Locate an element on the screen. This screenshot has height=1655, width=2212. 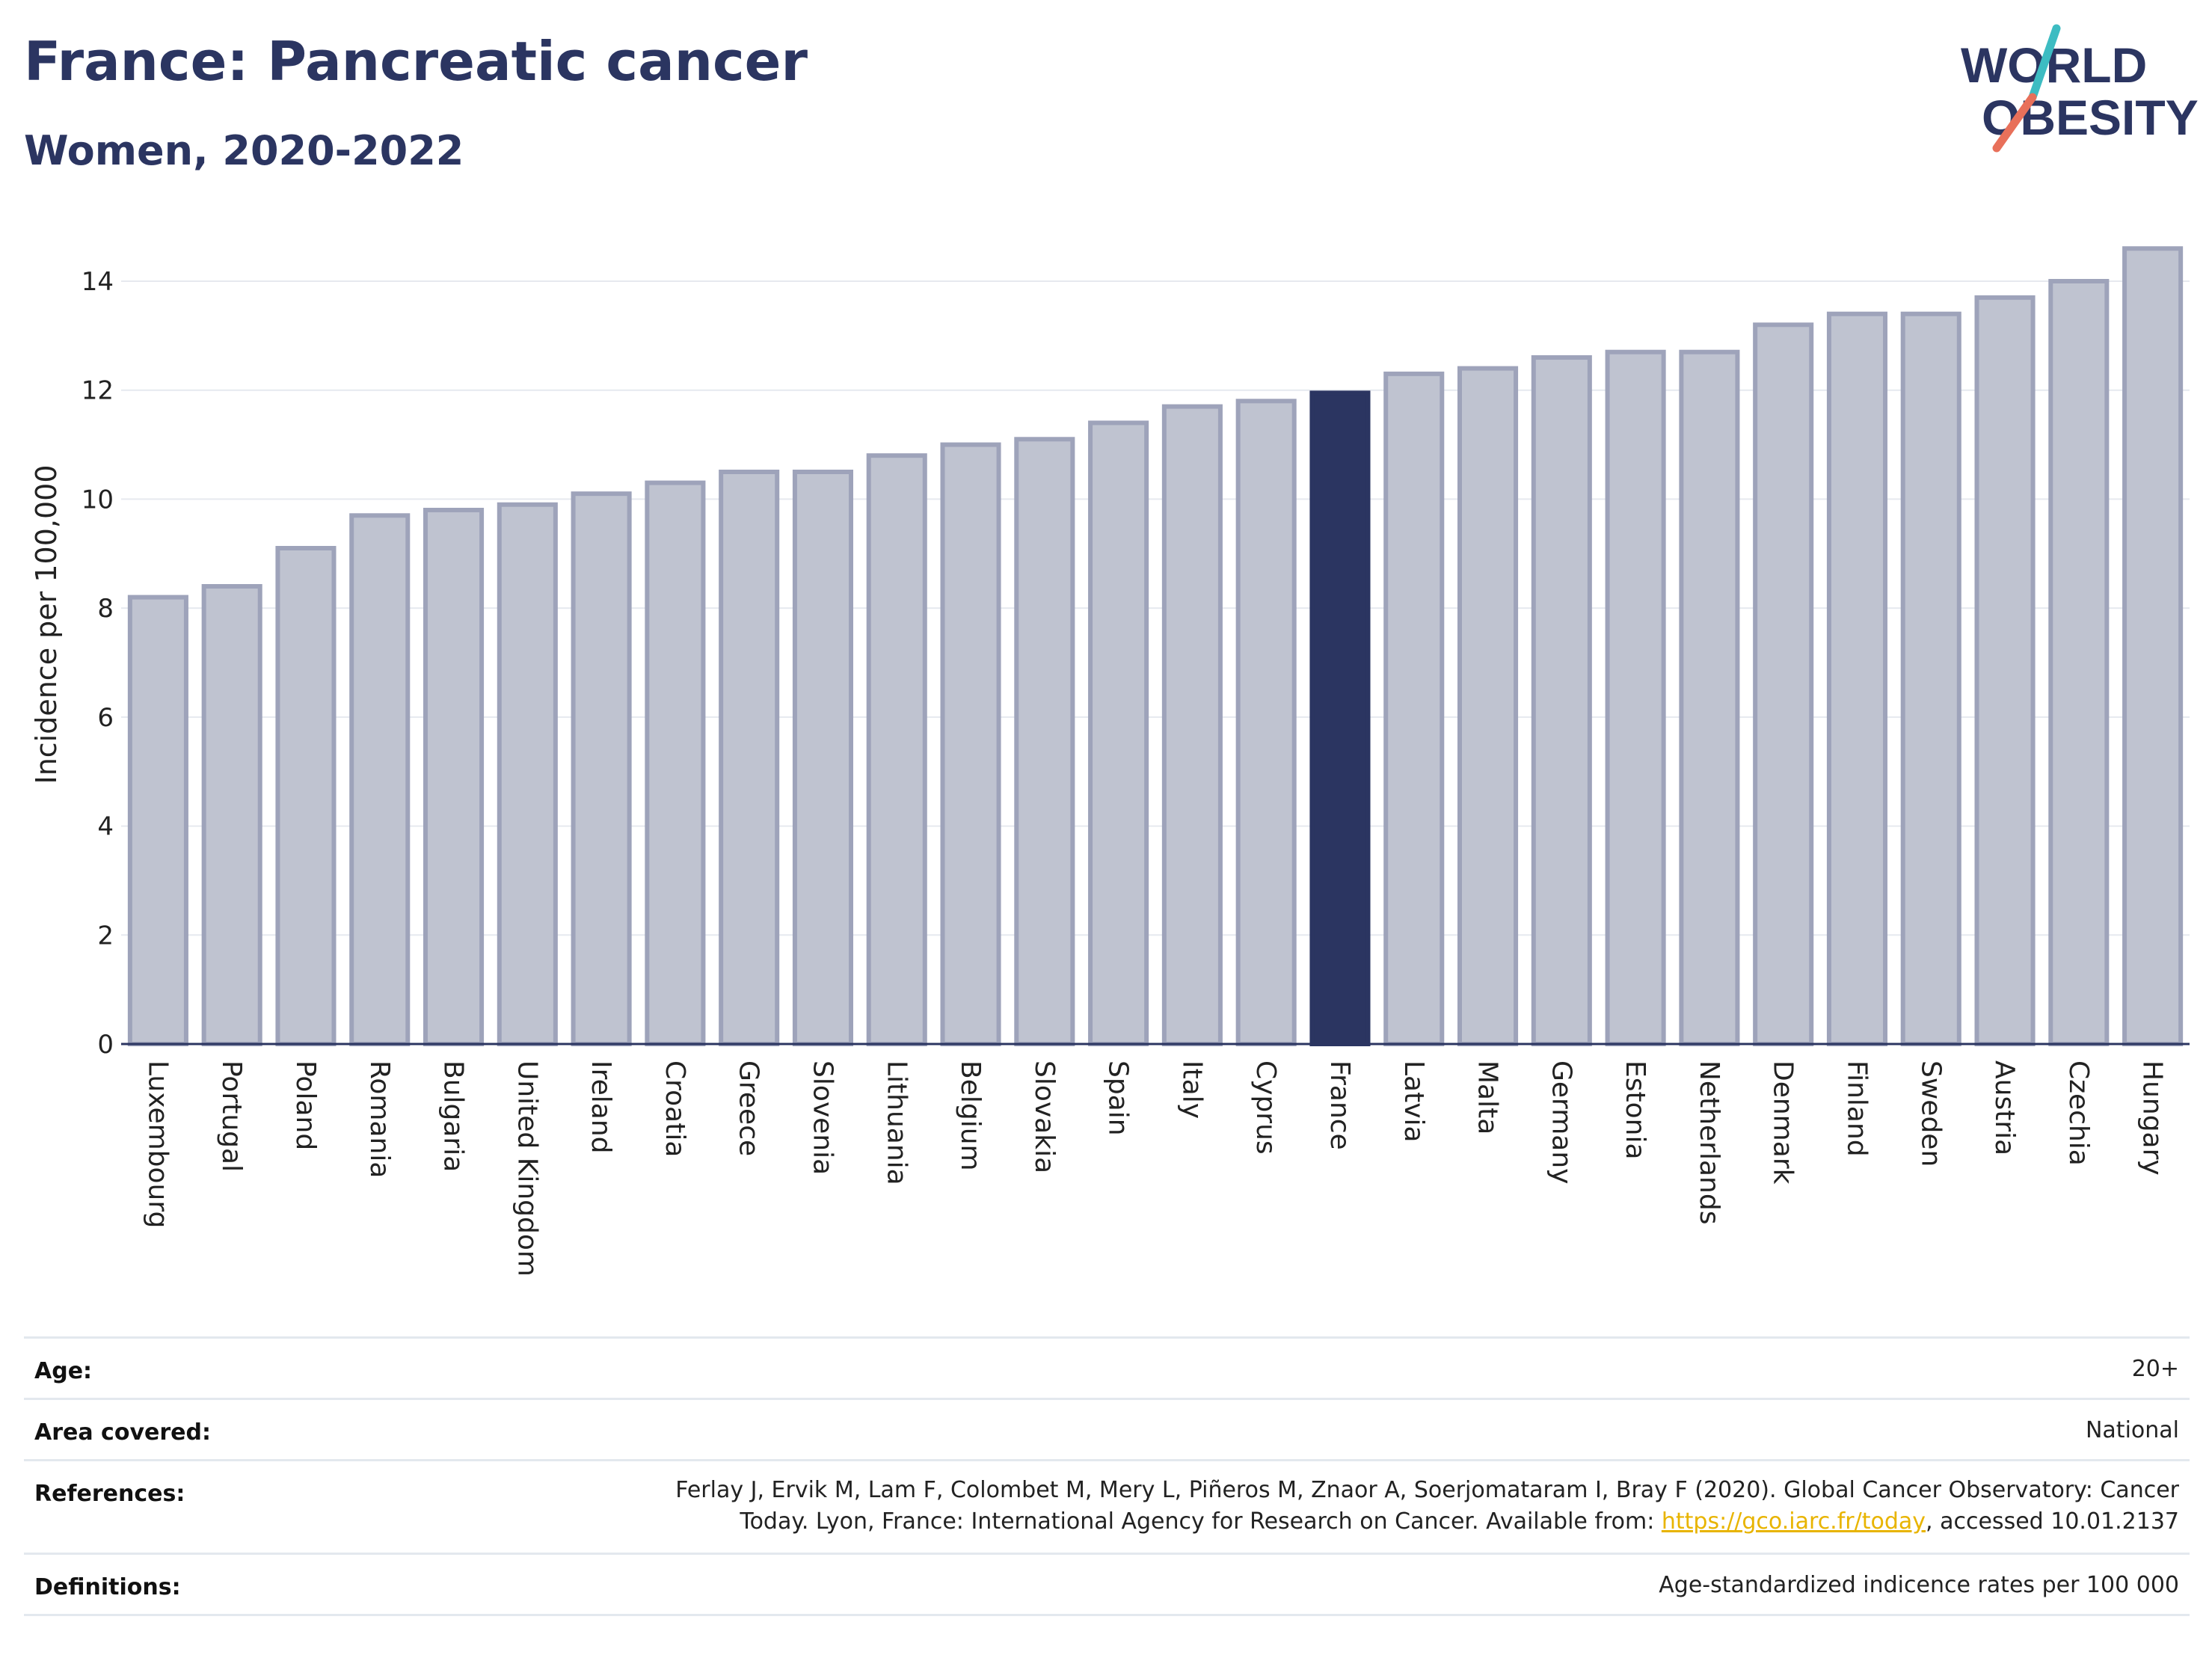
y-tick-label: 12 is located at coordinates (98, 391).